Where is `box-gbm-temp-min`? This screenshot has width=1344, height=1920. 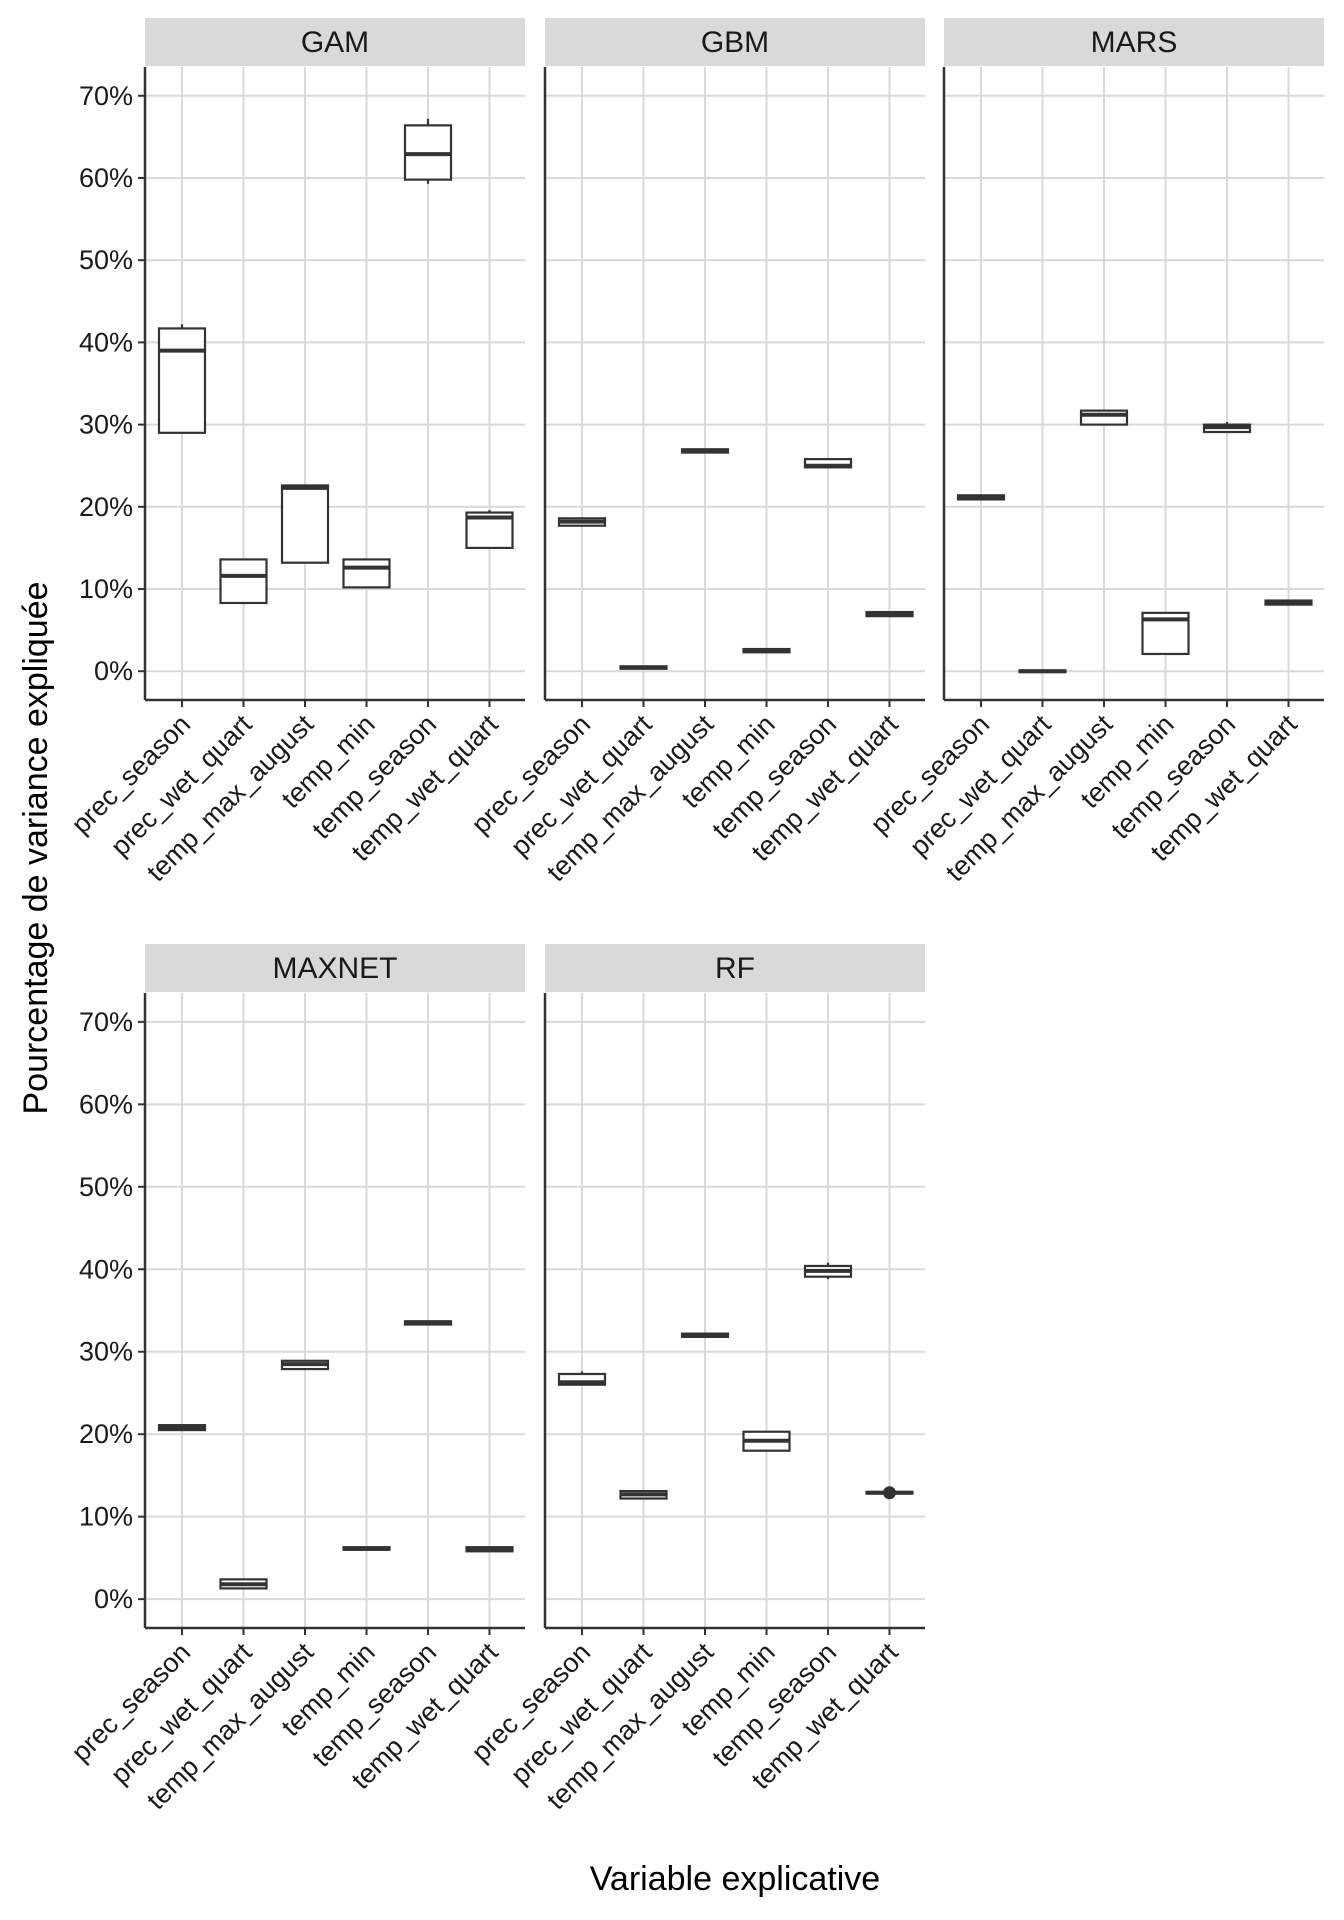 box-gbm-temp-min is located at coordinates (766, 650).